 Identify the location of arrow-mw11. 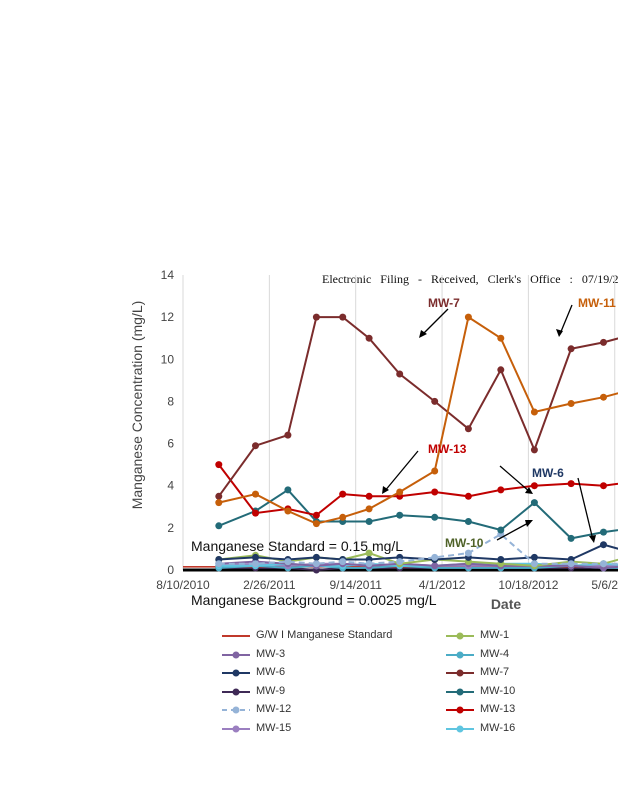
(566, 319).